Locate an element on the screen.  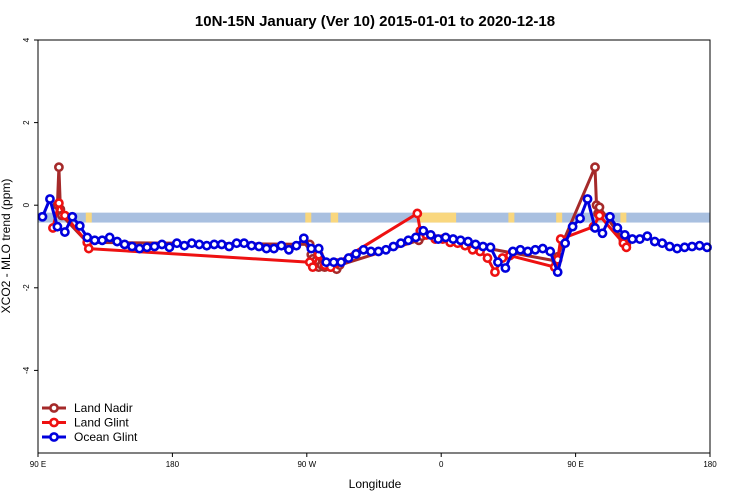
series-line-ocean-glint is located at coordinates (374, 235).